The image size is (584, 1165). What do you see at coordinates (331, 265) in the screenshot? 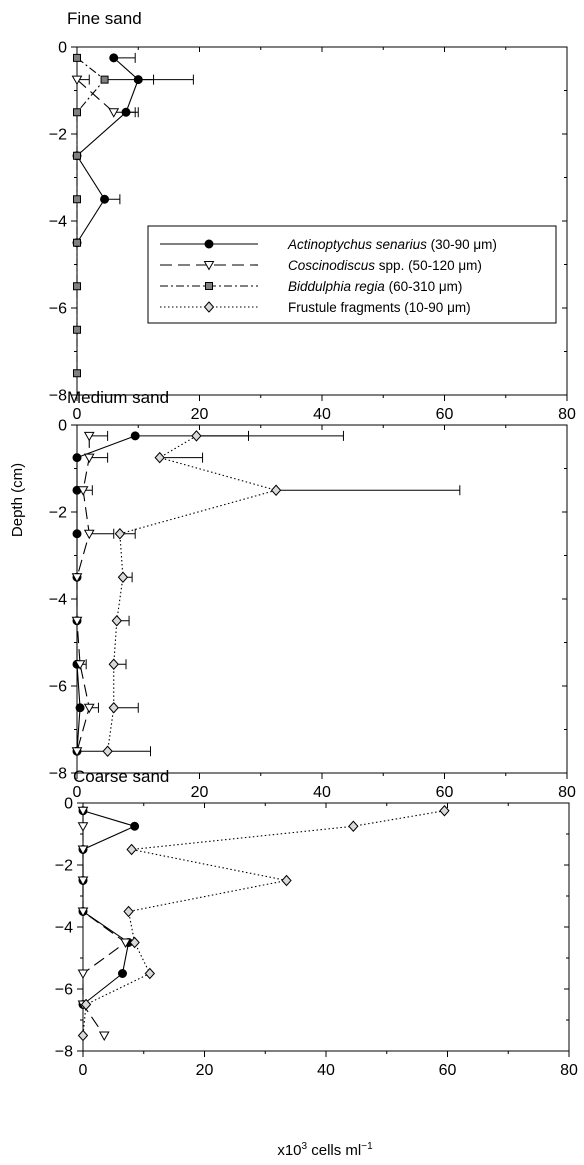
I see `legend-entry-italic: Coscinodiscus` at bounding box center [331, 265].